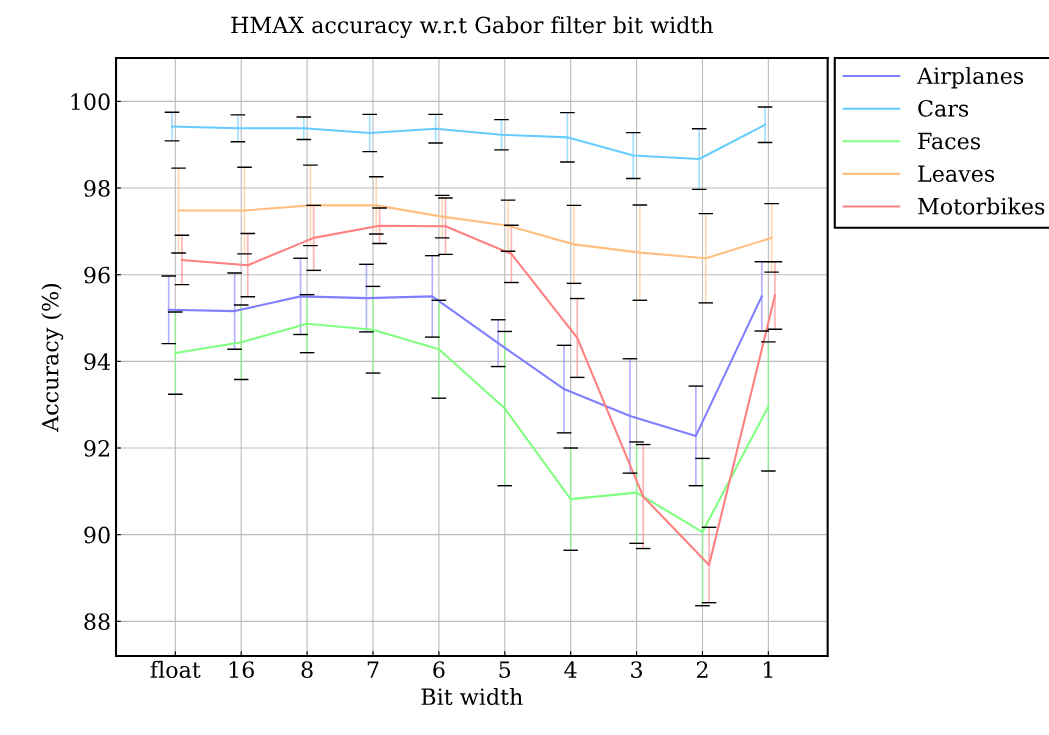 The image size is (1049, 735). I want to click on legend-label: Motorbikes, so click(981, 206).